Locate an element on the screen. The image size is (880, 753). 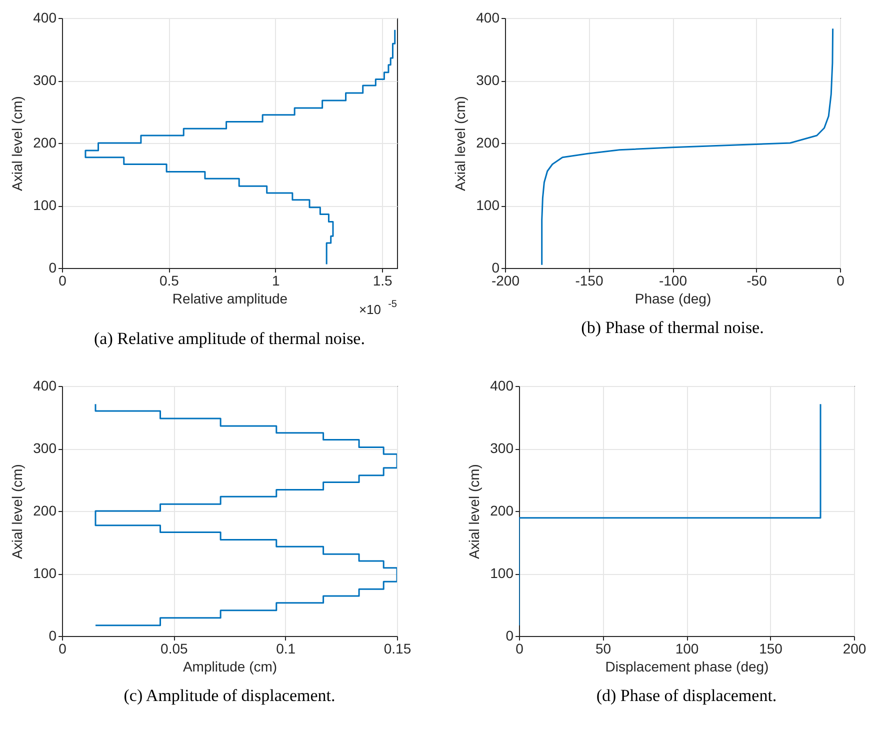
x-tick-label: 1.5 is located at coordinates (382, 280).